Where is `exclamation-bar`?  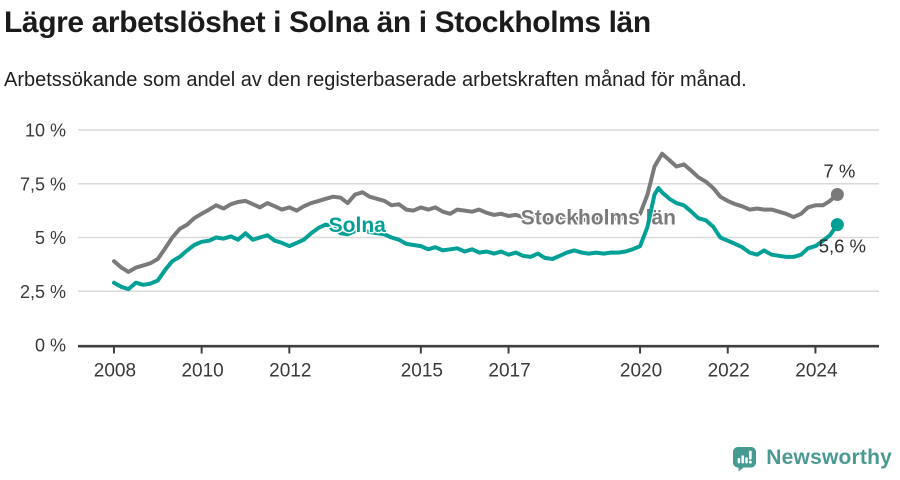
exclamation-bar is located at coordinates (750, 455).